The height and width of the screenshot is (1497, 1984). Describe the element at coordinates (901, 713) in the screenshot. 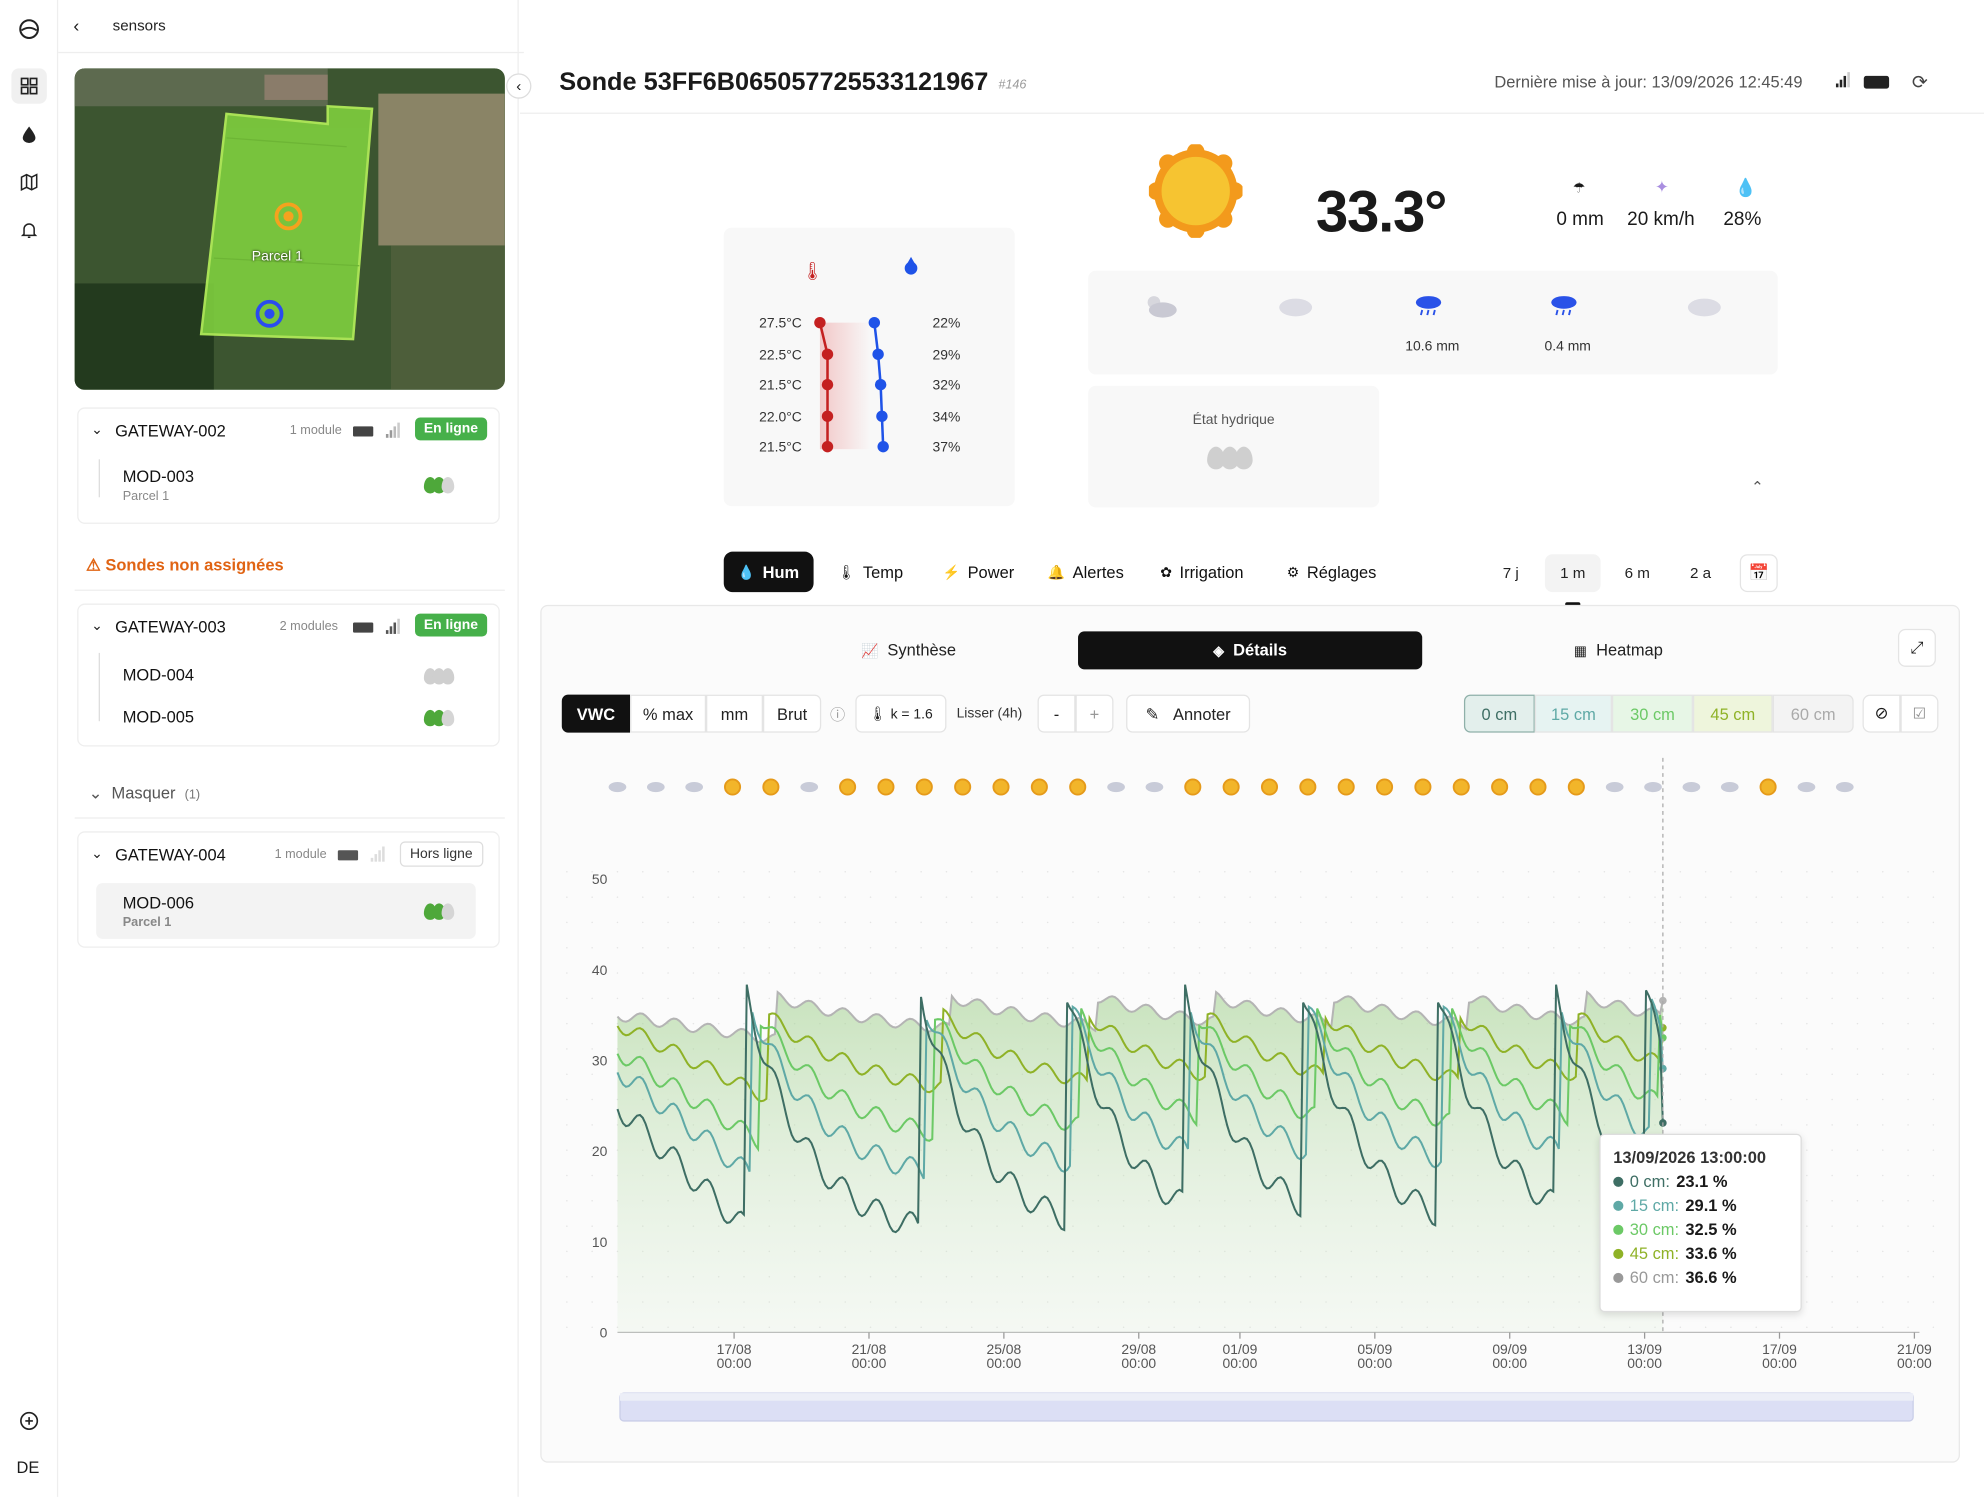

I see `k-factor-button: 🌡 k = 1.6` at that location.